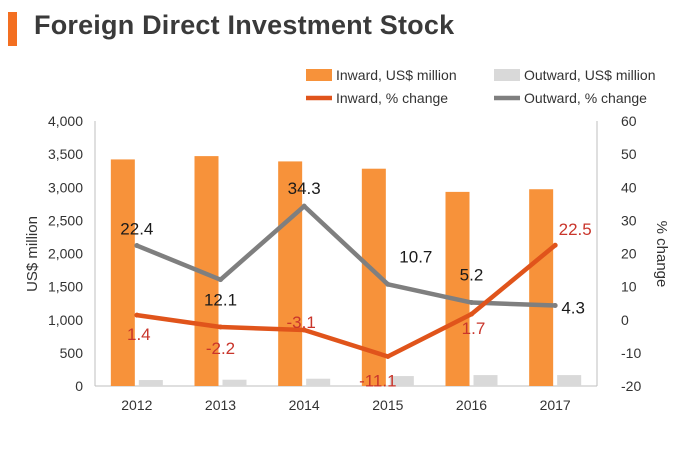 This screenshot has height=451, width=700. What do you see at coordinates (661, 254) in the screenshot?
I see `y2-axis-title: % change` at bounding box center [661, 254].